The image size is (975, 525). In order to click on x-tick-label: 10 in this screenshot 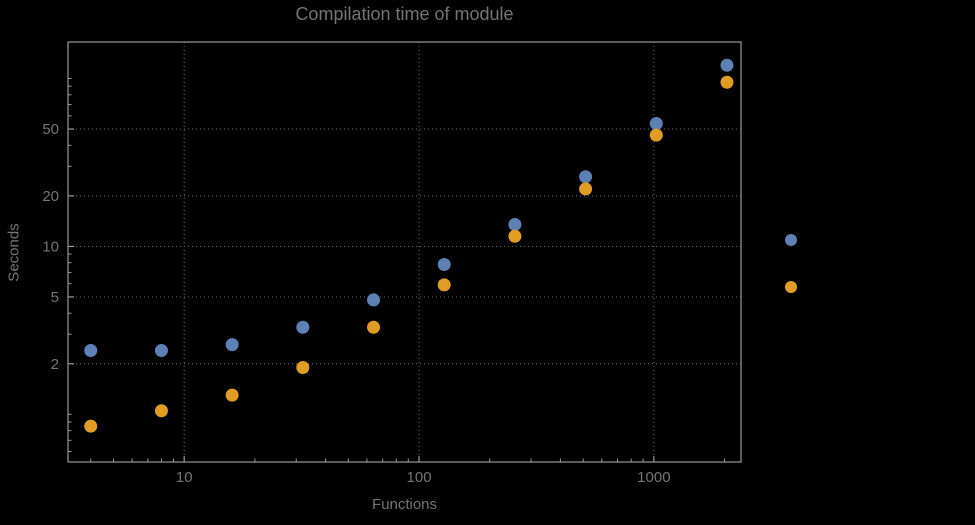, I will do `click(184, 477)`.